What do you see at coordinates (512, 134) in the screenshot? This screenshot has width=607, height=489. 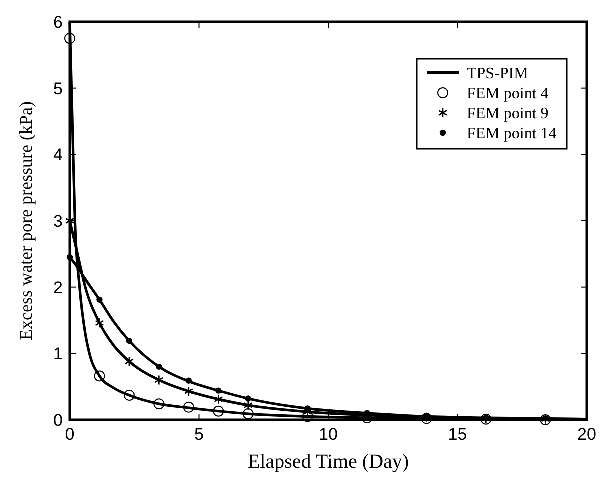 I see `legend-label: FEM point 14` at bounding box center [512, 134].